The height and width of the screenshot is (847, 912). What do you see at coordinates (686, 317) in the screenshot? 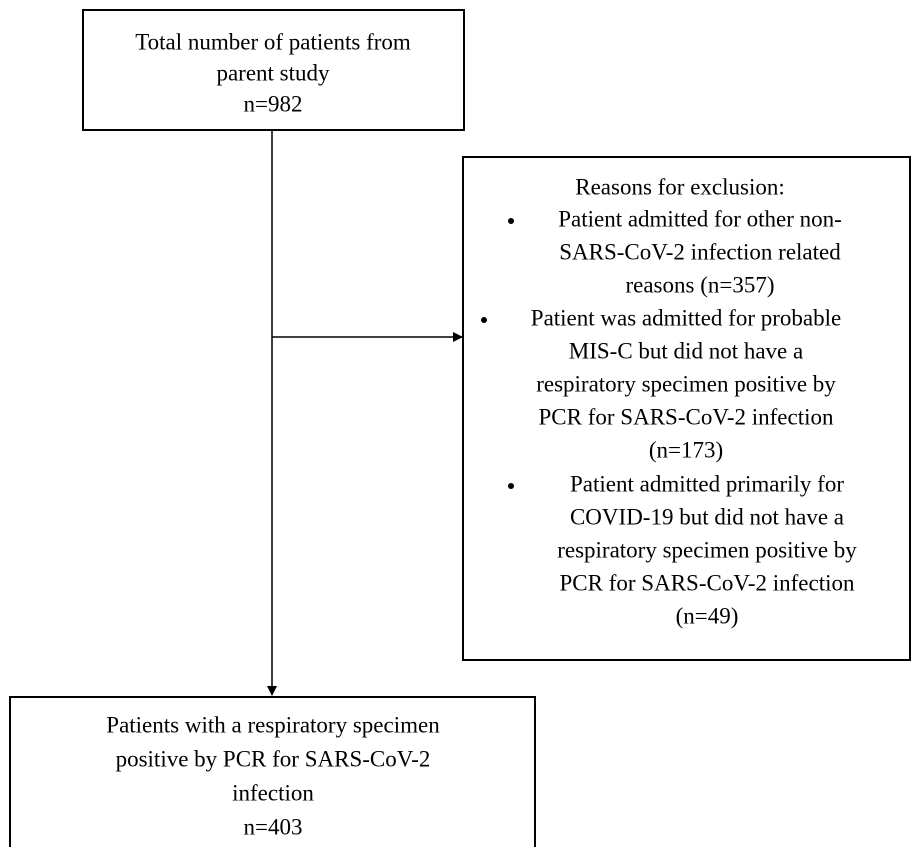
I see `exclusion-line: Patient was admitted for probable` at bounding box center [686, 317].